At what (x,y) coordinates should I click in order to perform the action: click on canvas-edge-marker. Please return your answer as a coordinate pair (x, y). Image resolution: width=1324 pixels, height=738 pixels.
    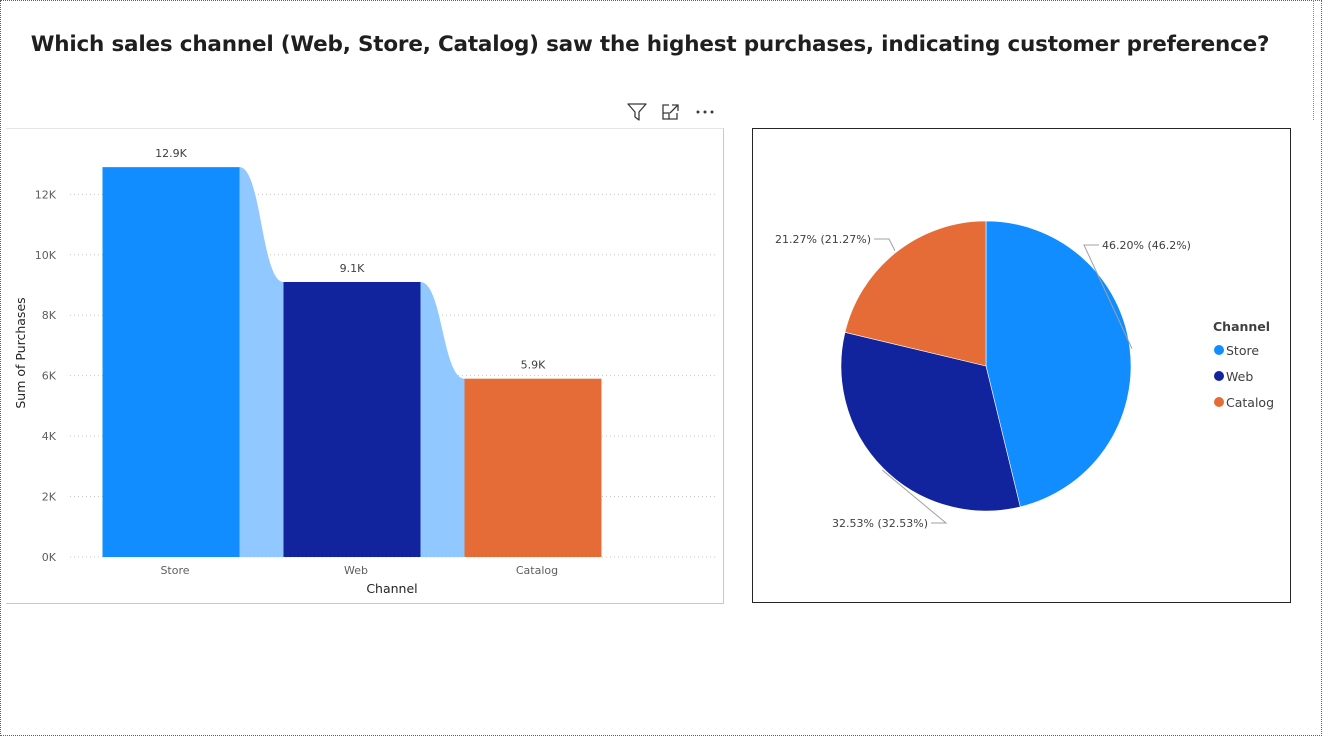
    Looking at the image, I should click on (1314, 60).